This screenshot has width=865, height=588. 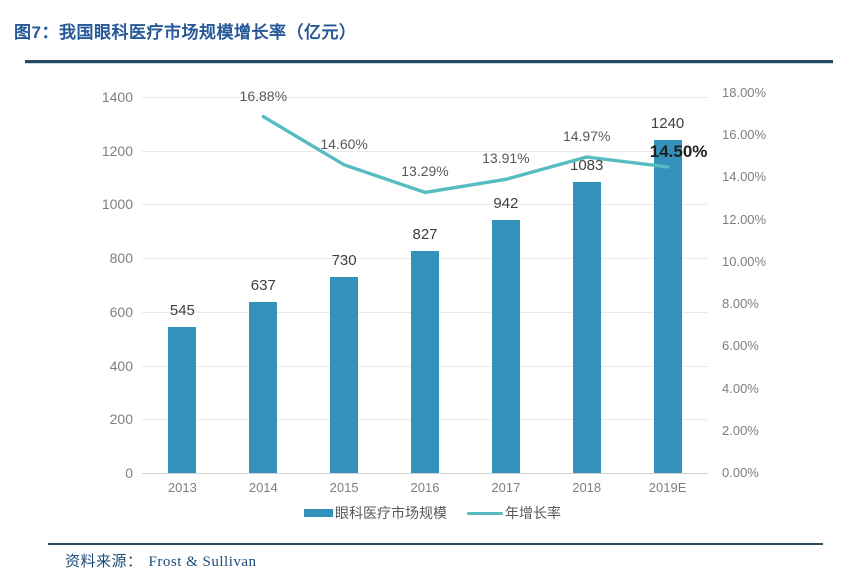 What do you see at coordinates (344, 487) in the screenshot?
I see `x-axis-label: 2015` at bounding box center [344, 487].